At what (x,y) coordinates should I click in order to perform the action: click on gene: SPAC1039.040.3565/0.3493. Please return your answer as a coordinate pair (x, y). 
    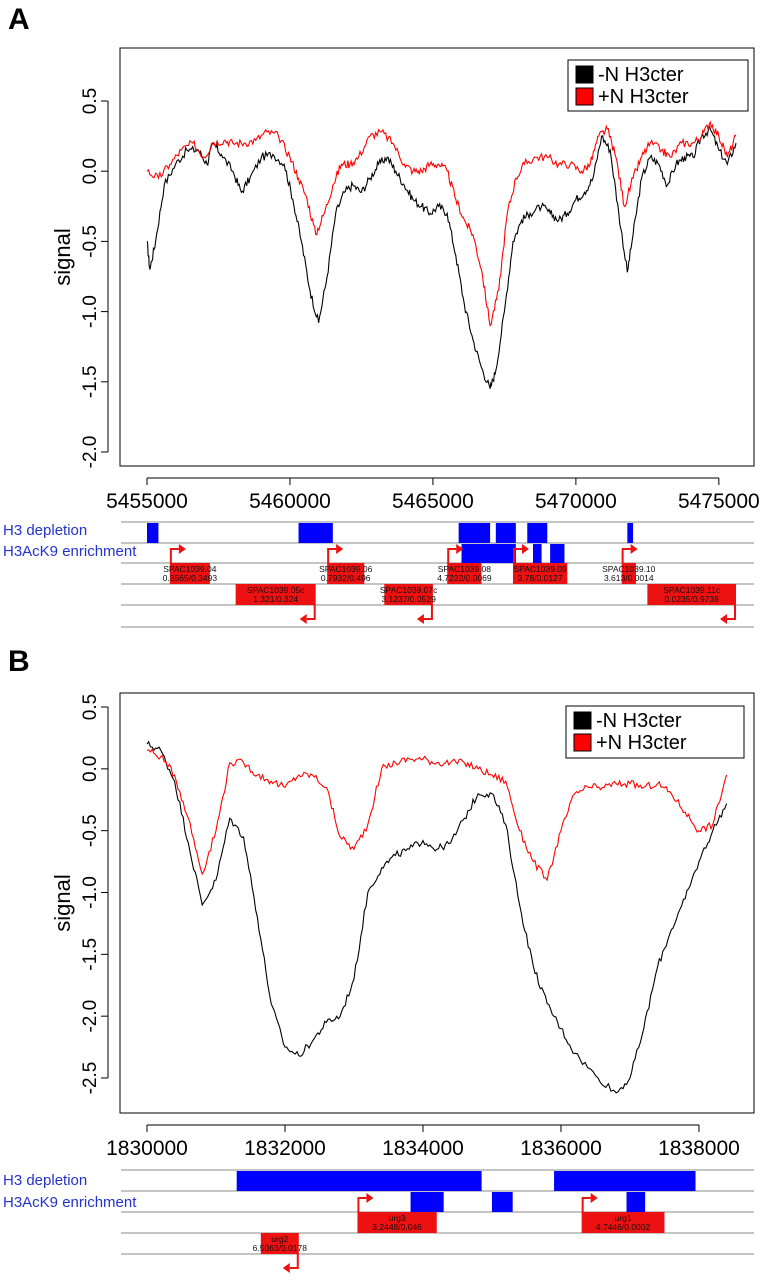
    Looking at the image, I should click on (190, 564).